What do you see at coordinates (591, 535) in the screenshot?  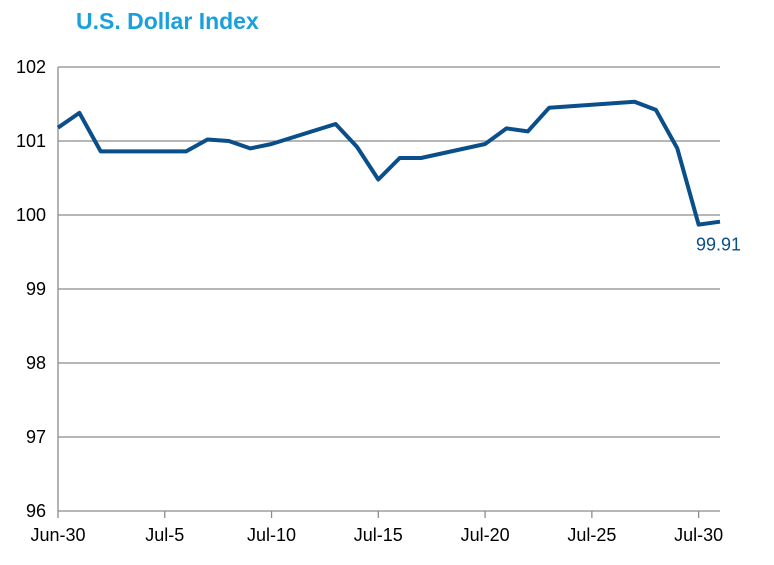 I see `x-tick-label: Jul-25` at bounding box center [591, 535].